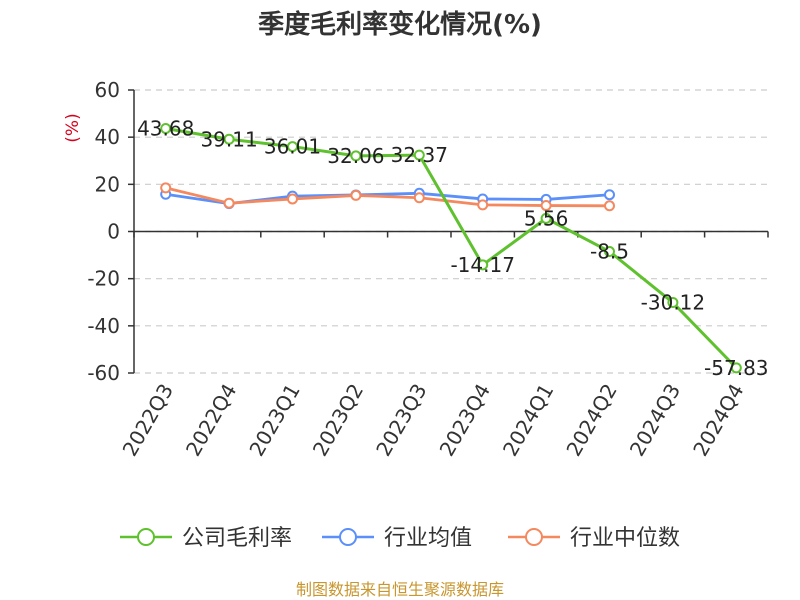 The width and height of the screenshot is (800, 600). I want to click on y-tick-label: -20, so click(103, 279).